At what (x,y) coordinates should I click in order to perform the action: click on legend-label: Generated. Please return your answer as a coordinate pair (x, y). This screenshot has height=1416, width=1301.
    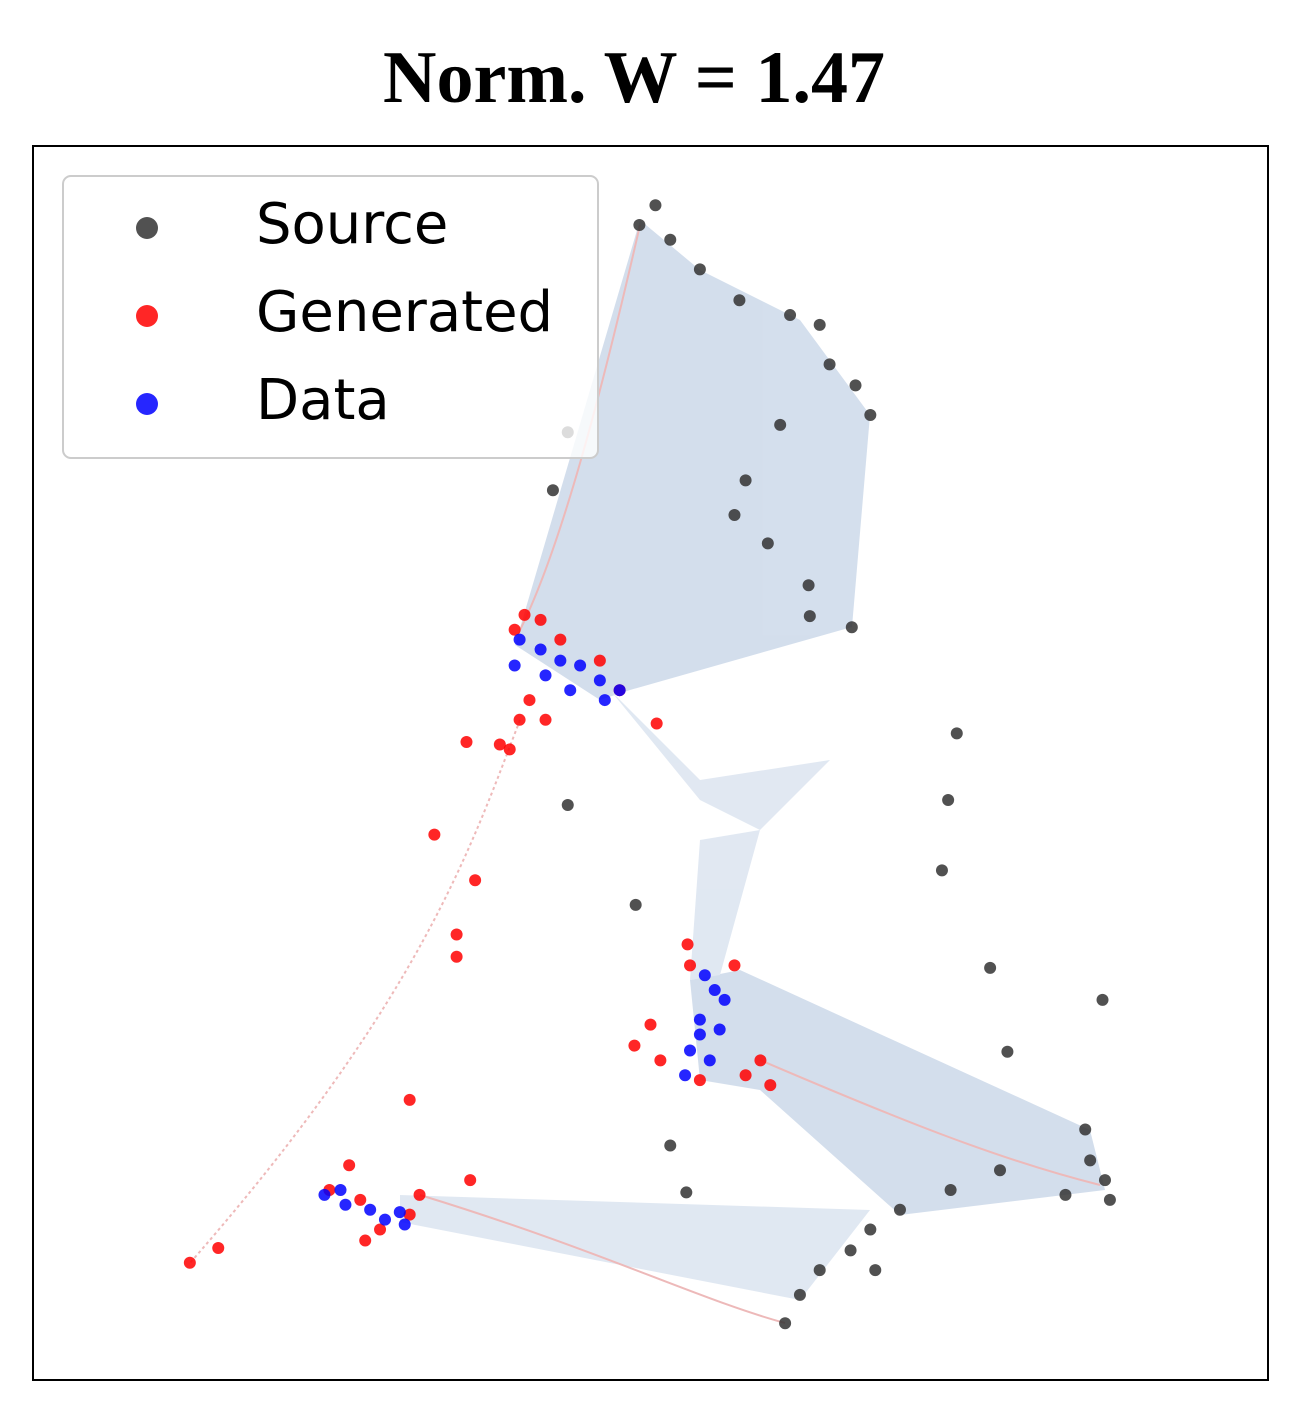
    Looking at the image, I should click on (404, 312).